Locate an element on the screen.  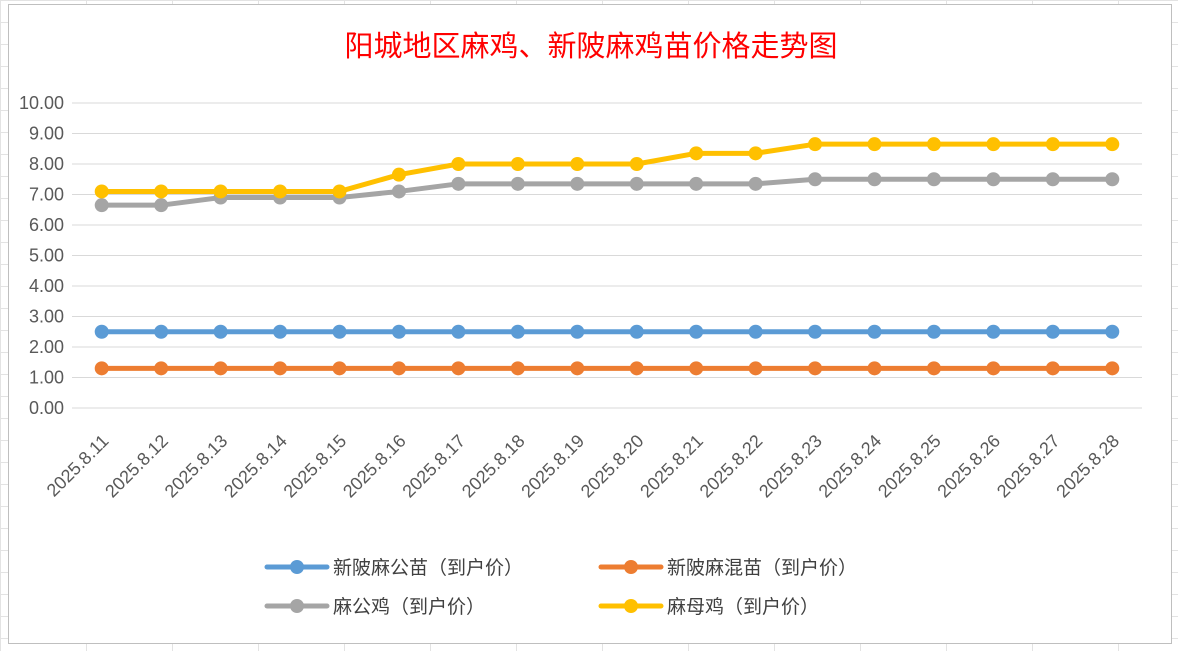
x-tick-label: 2025.8.16 is located at coordinates (374, 466).